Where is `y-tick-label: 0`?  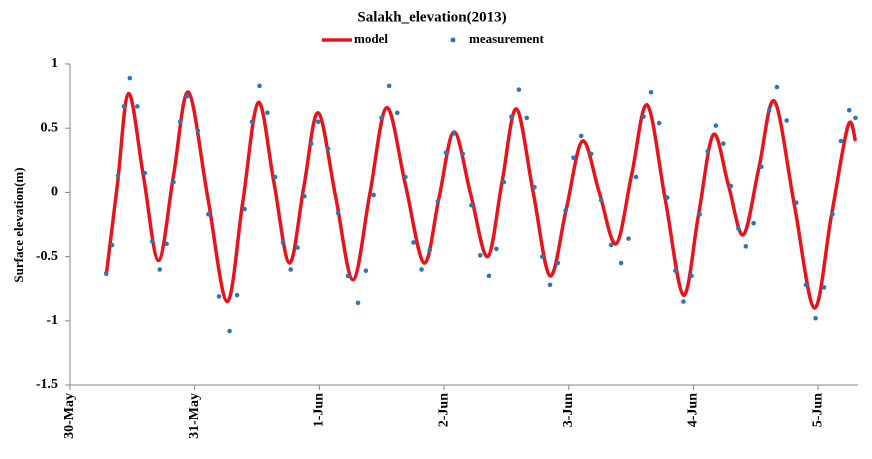
y-tick-label: 0 is located at coordinates (54, 192).